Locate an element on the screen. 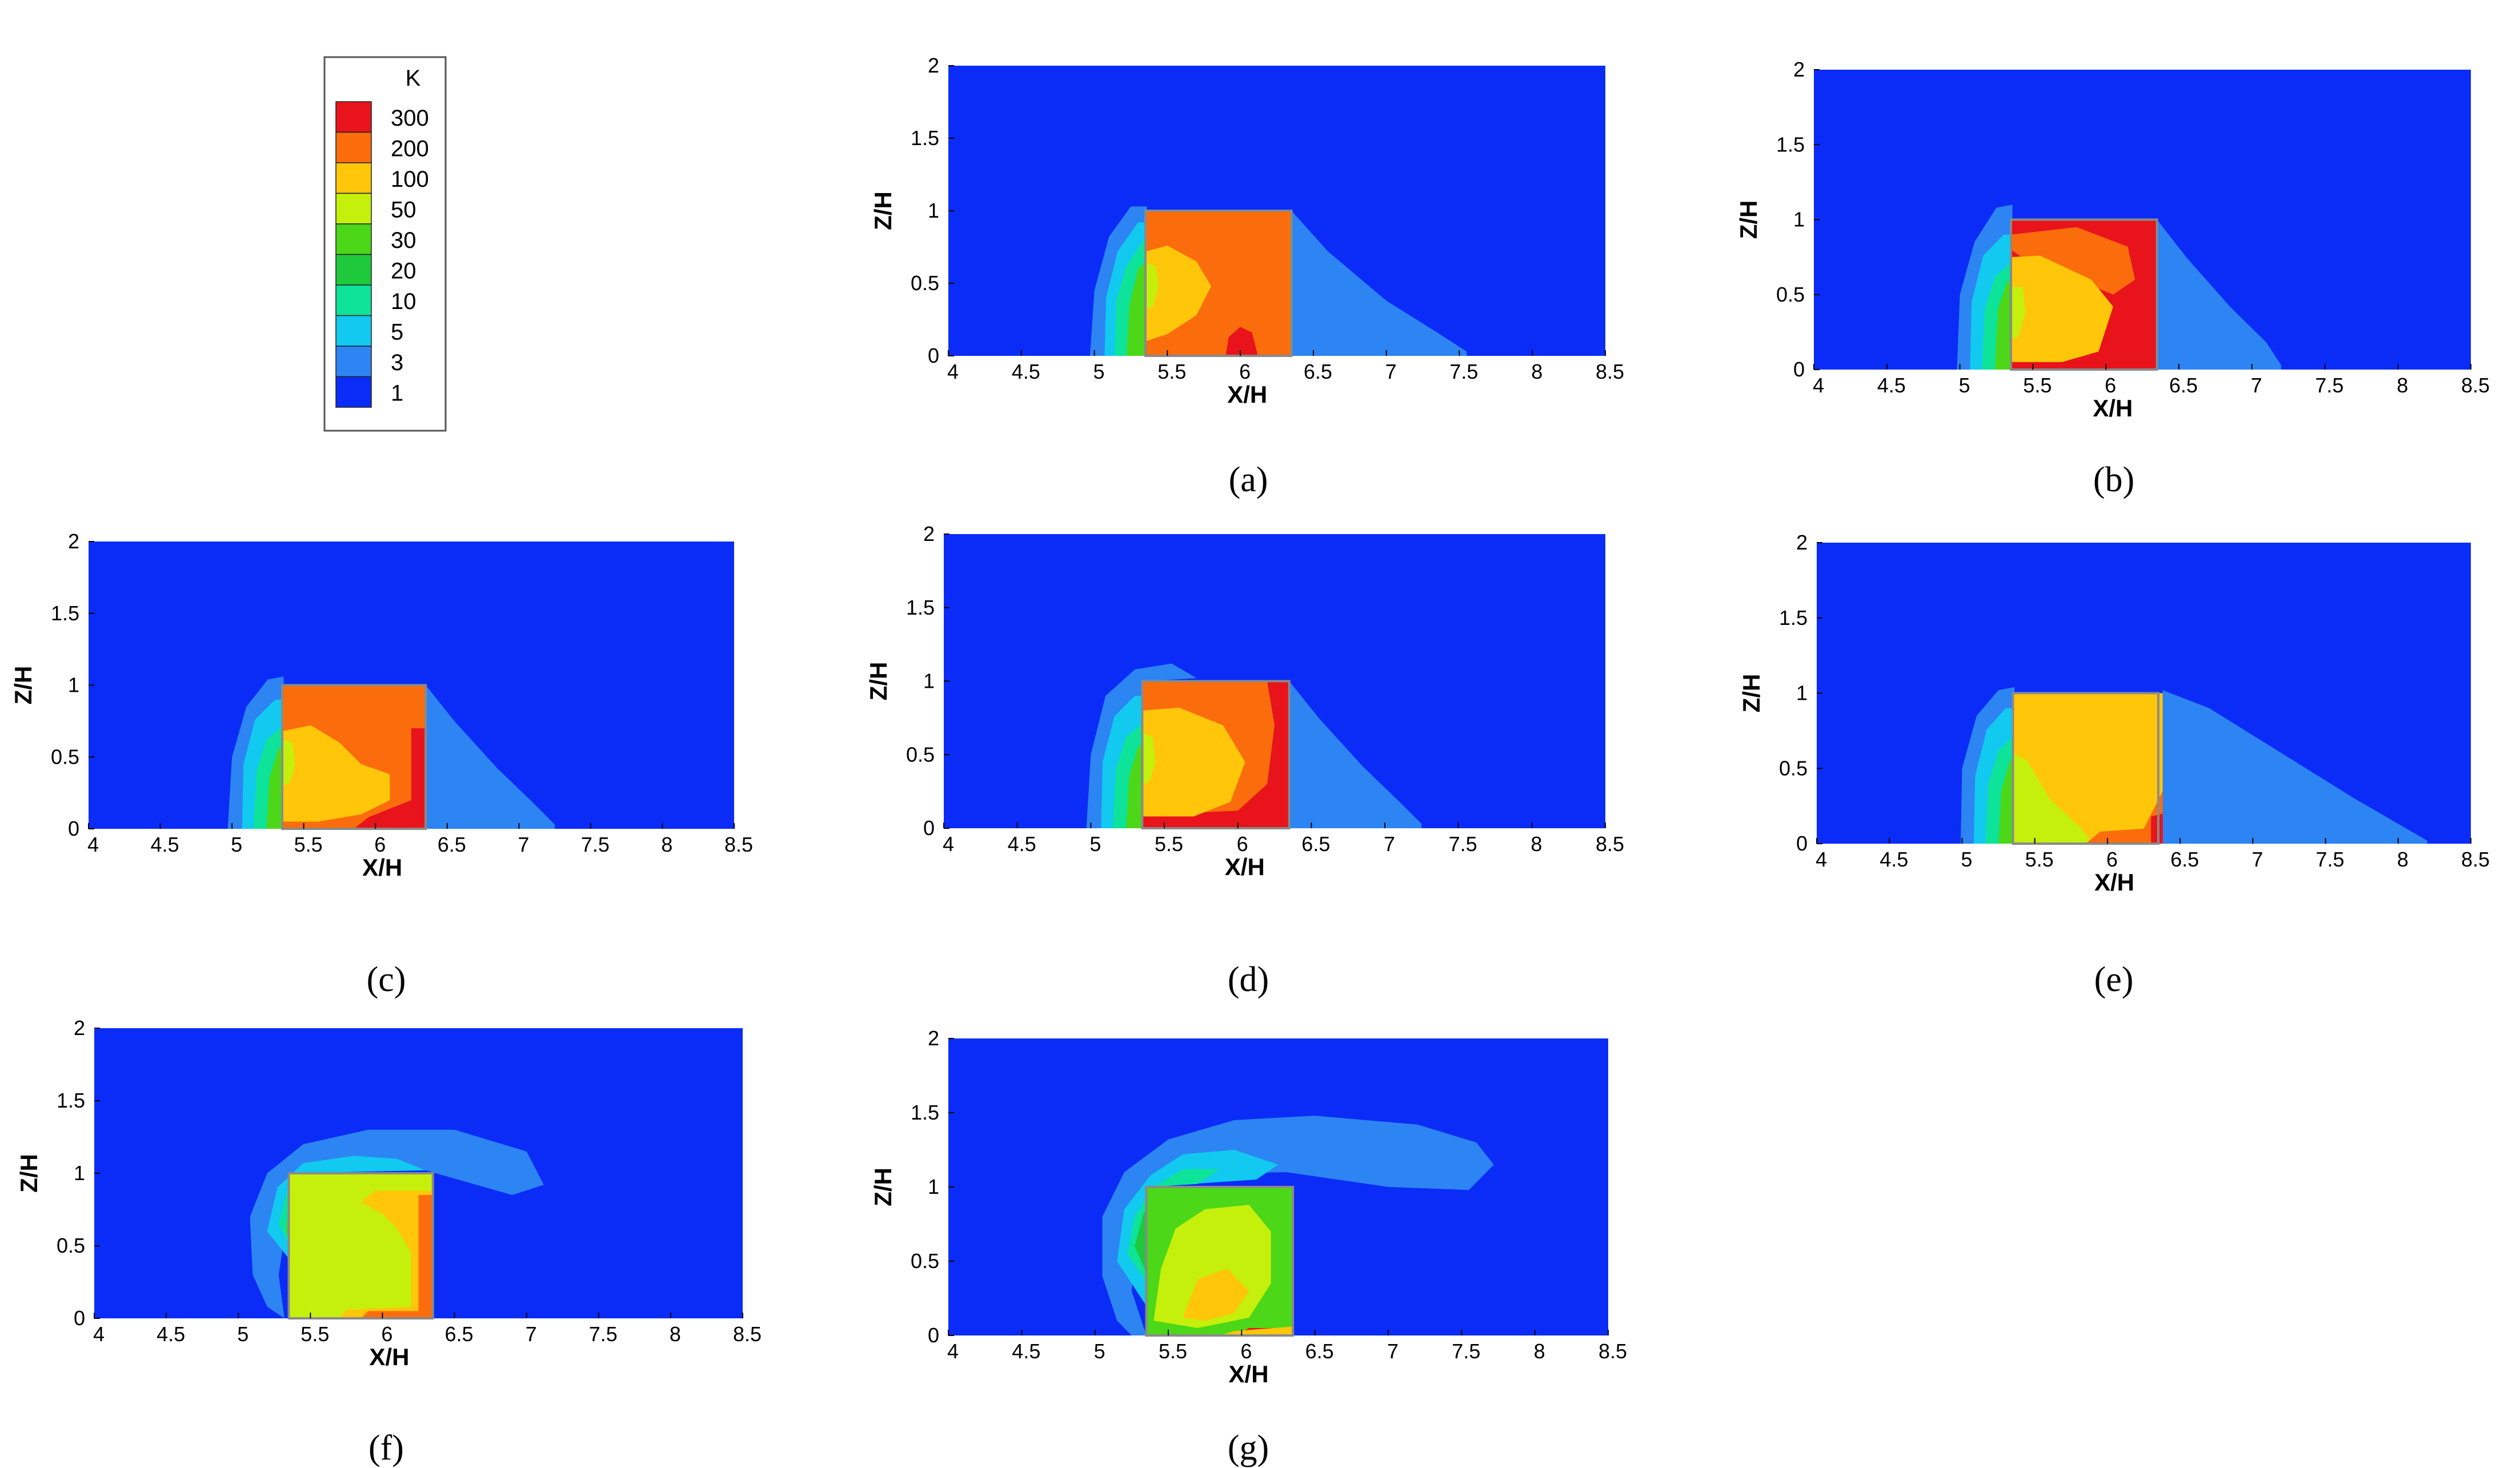 The width and height of the screenshot is (2520, 1468). legend-label-300: 300 is located at coordinates (410, 118).